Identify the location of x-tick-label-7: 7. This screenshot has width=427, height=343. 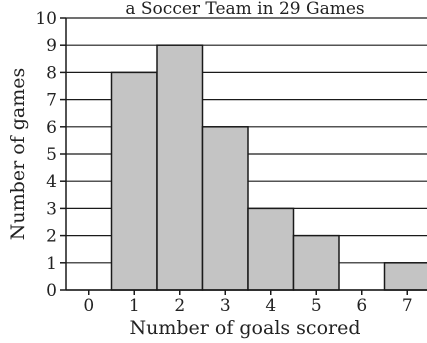
(407, 306).